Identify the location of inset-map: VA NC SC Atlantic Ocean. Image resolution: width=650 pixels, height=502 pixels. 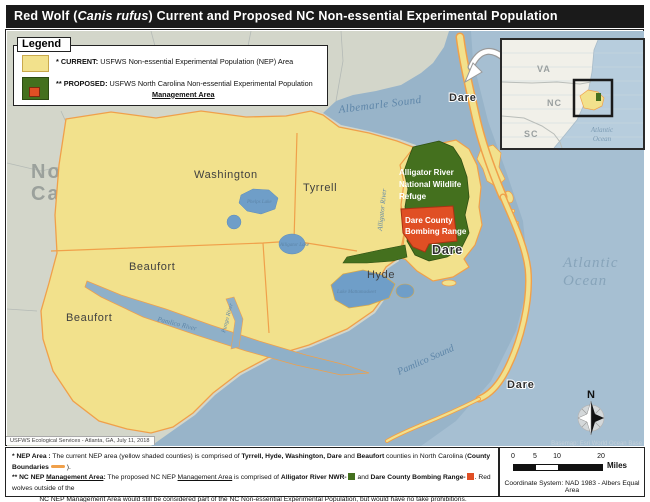
(572, 94).